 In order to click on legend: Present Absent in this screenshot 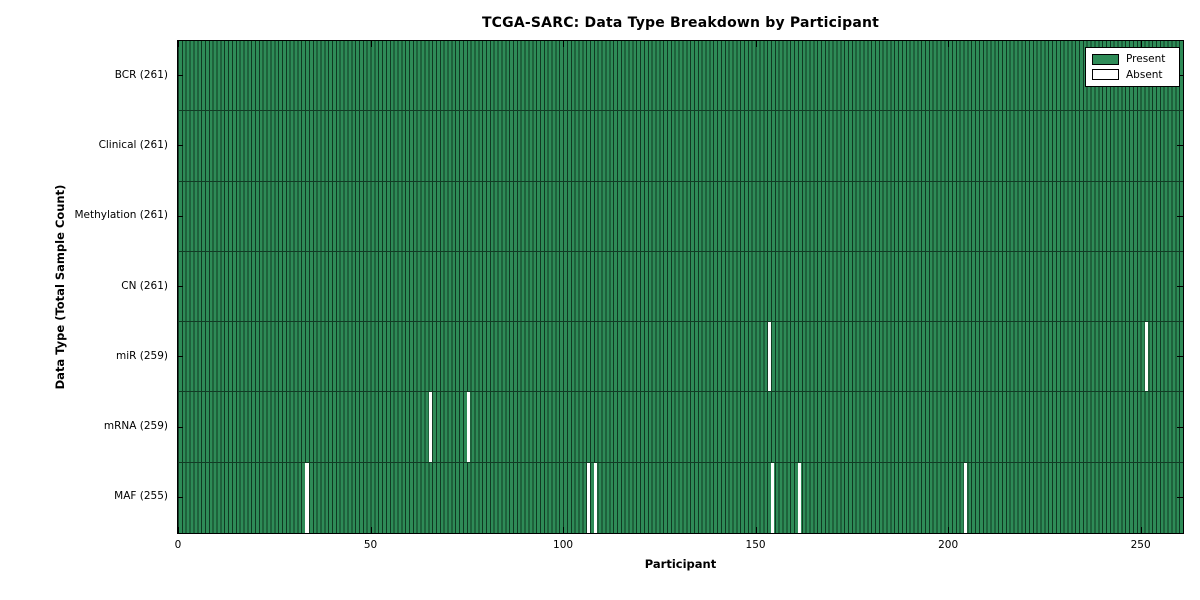, I will do `click(1132, 67)`.